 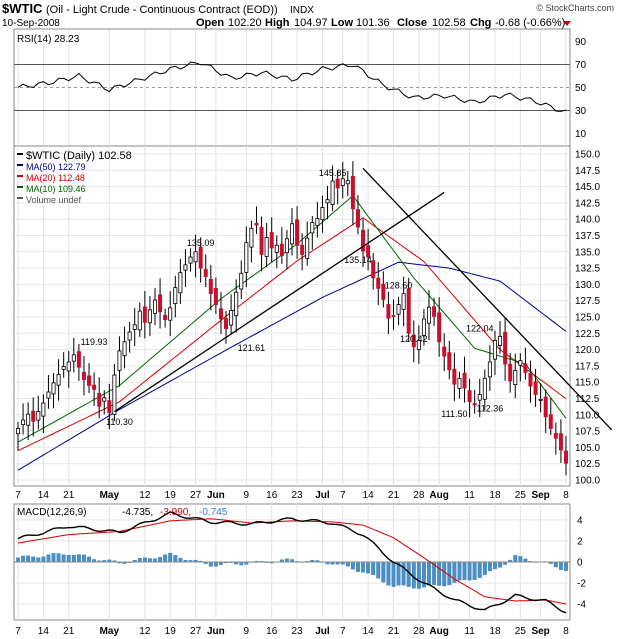 I want to click on x-tick-label-macd: 25, so click(x=521, y=631).